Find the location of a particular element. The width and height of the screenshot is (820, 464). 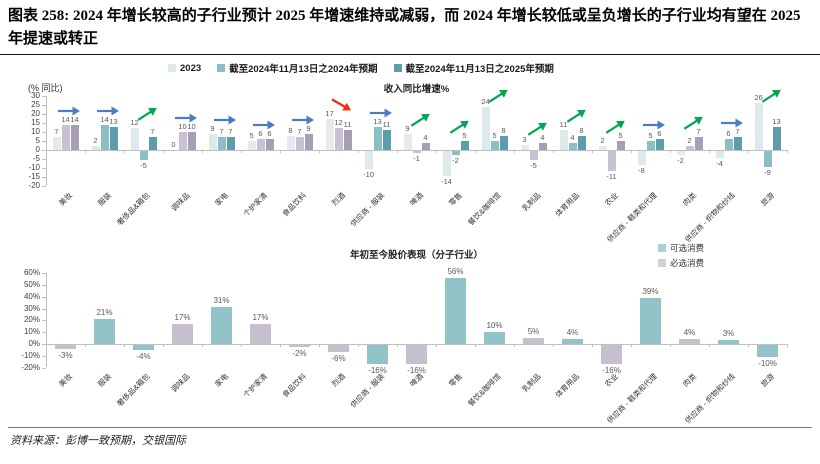

value-label: 12 is located at coordinates (134, 123).